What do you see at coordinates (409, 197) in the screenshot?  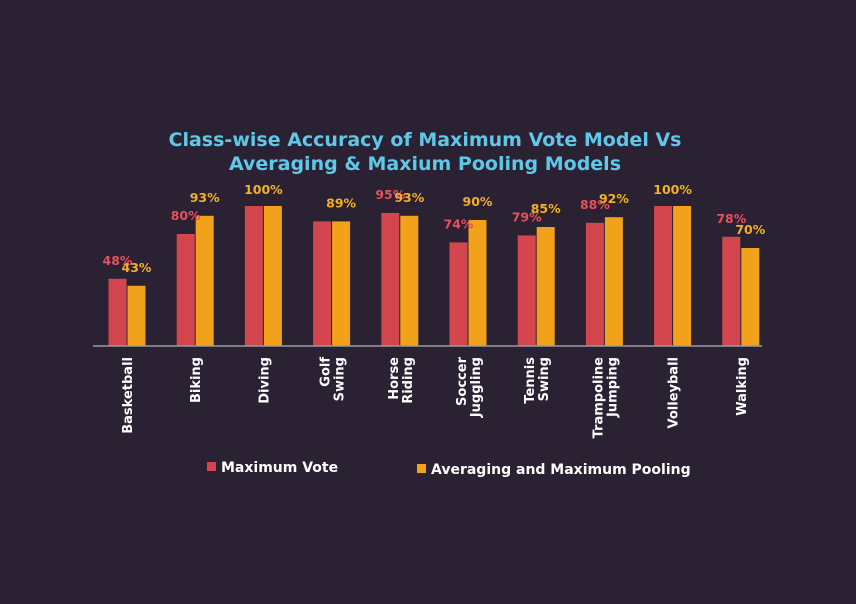 I see `value-label-horse-riding-averaging-and-maximum-pooling: 93%` at bounding box center [409, 197].